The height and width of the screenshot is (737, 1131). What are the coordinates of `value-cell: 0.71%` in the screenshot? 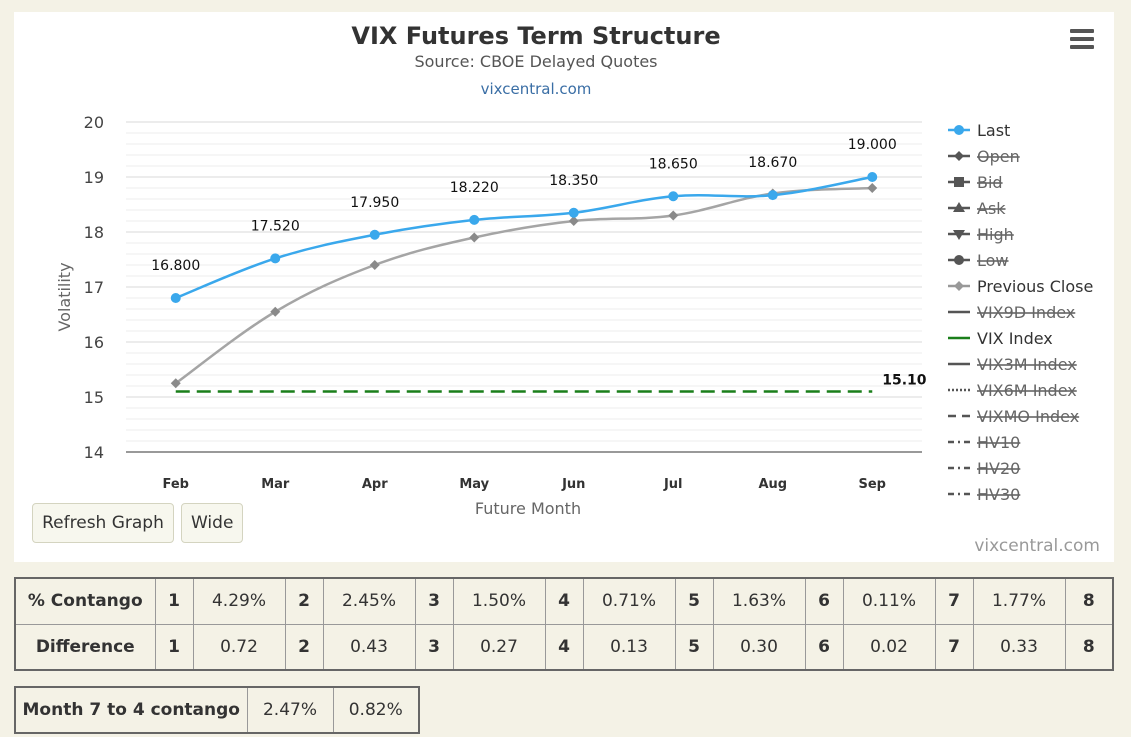 It's located at (629, 601).